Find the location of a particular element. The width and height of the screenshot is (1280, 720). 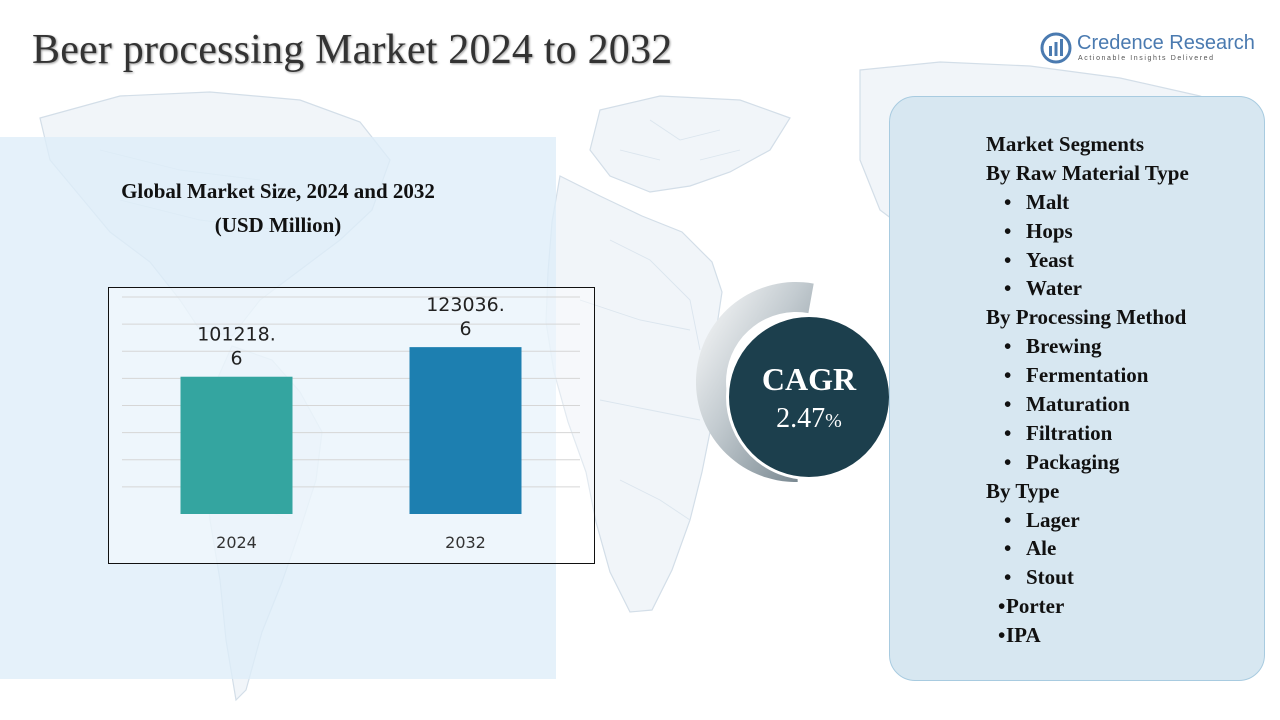

segment-item: •Porter is located at coordinates (1126, 606).